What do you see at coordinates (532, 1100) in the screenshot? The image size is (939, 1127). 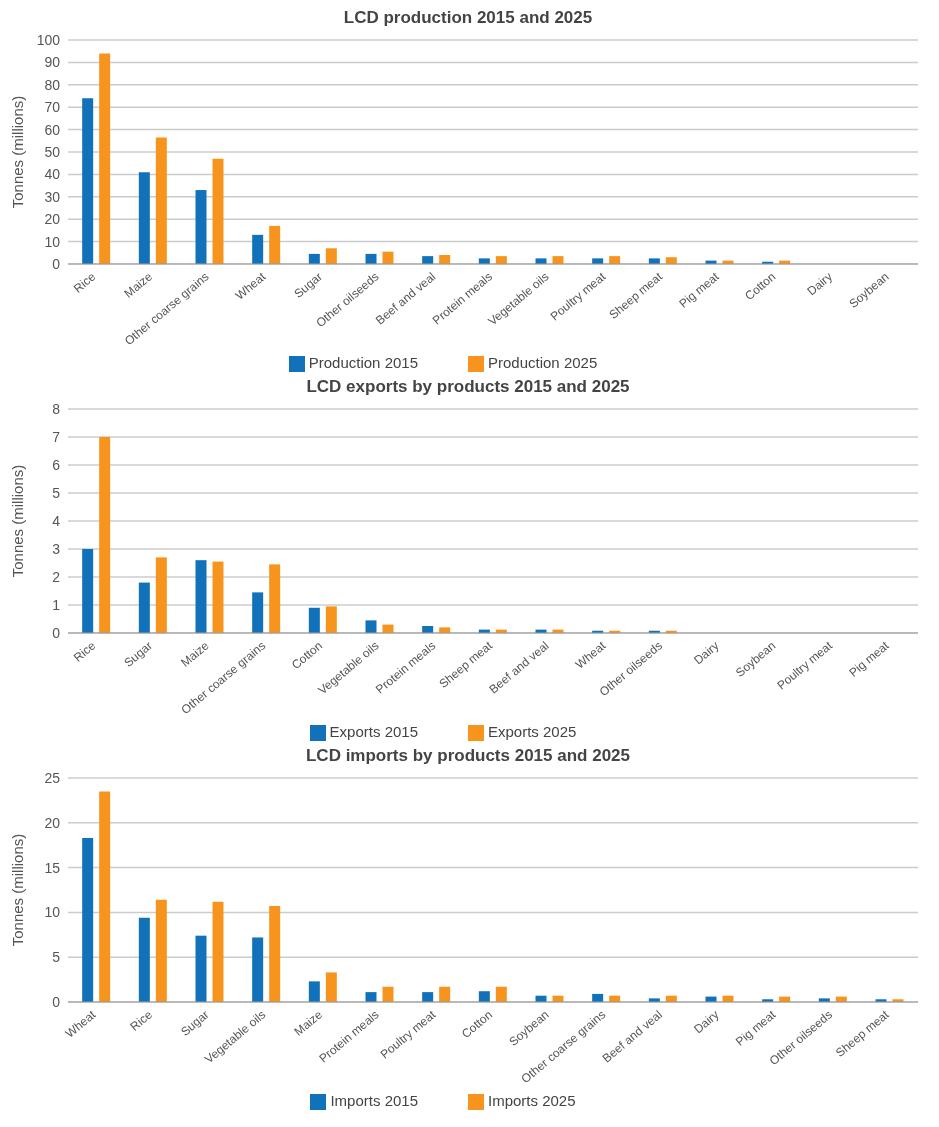 I see `legend-label: Imports 2025` at bounding box center [532, 1100].